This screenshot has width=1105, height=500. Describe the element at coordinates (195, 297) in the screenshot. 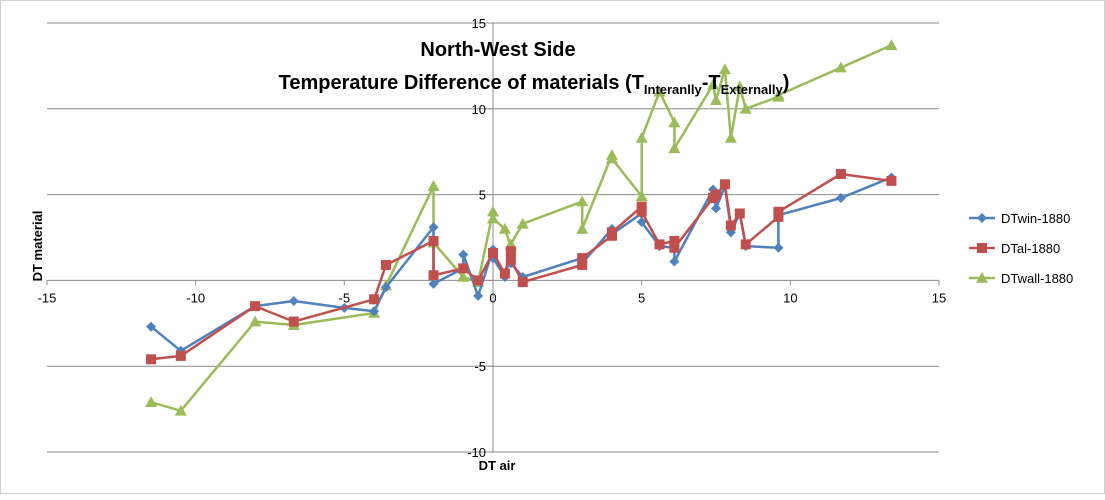

I see `x-tick-label: -10` at that location.